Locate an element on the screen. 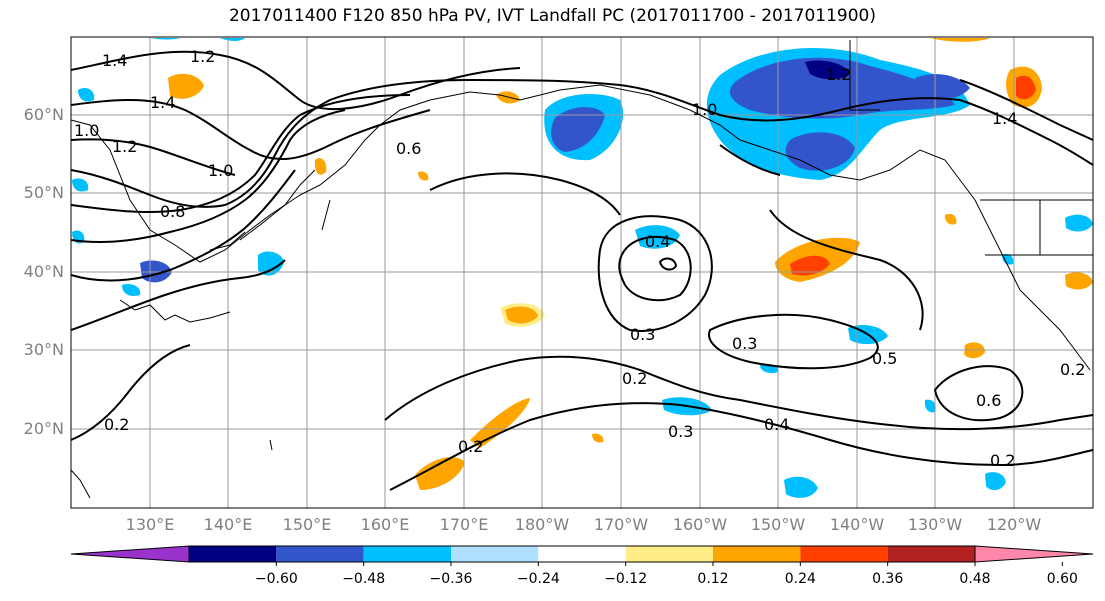  lon-label: 120°W is located at coordinates (1014, 524).